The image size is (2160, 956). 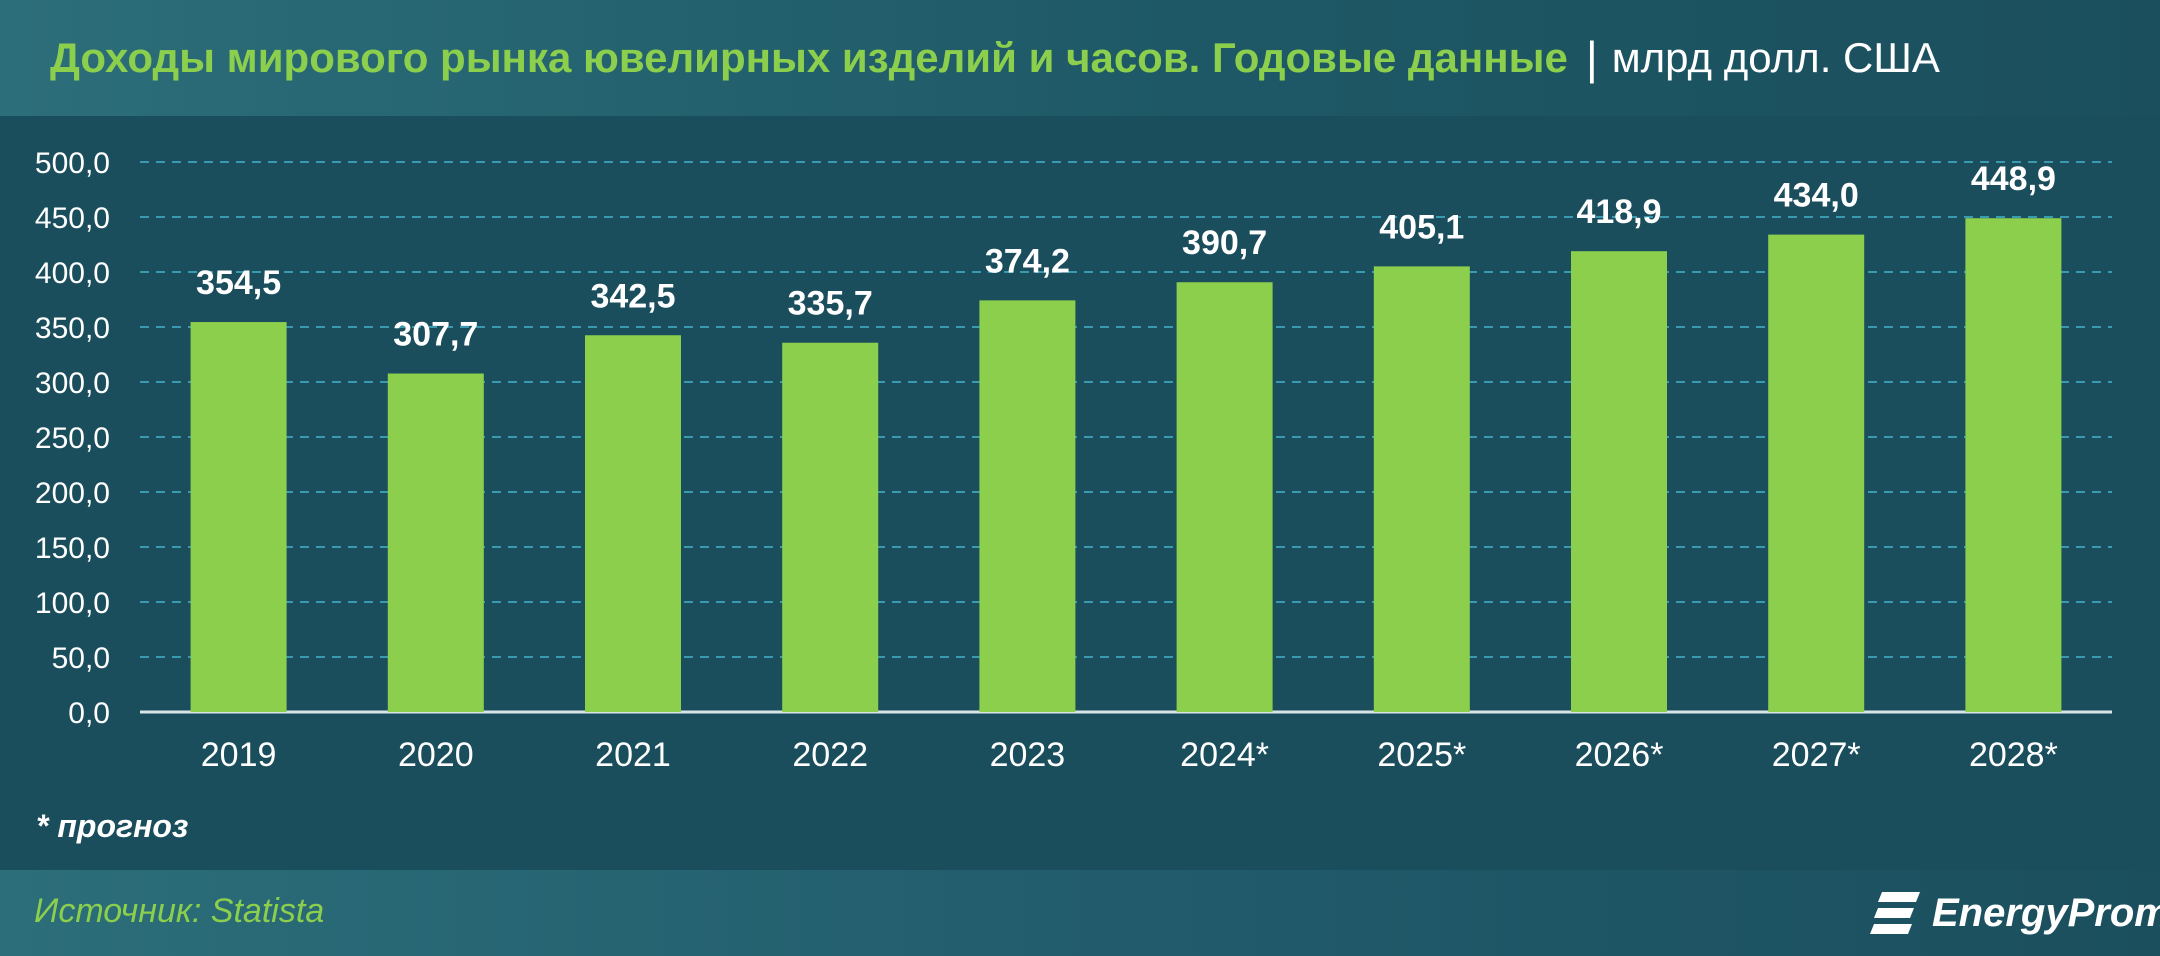 What do you see at coordinates (830, 304) in the screenshot?
I see `data-label: 335,7` at bounding box center [830, 304].